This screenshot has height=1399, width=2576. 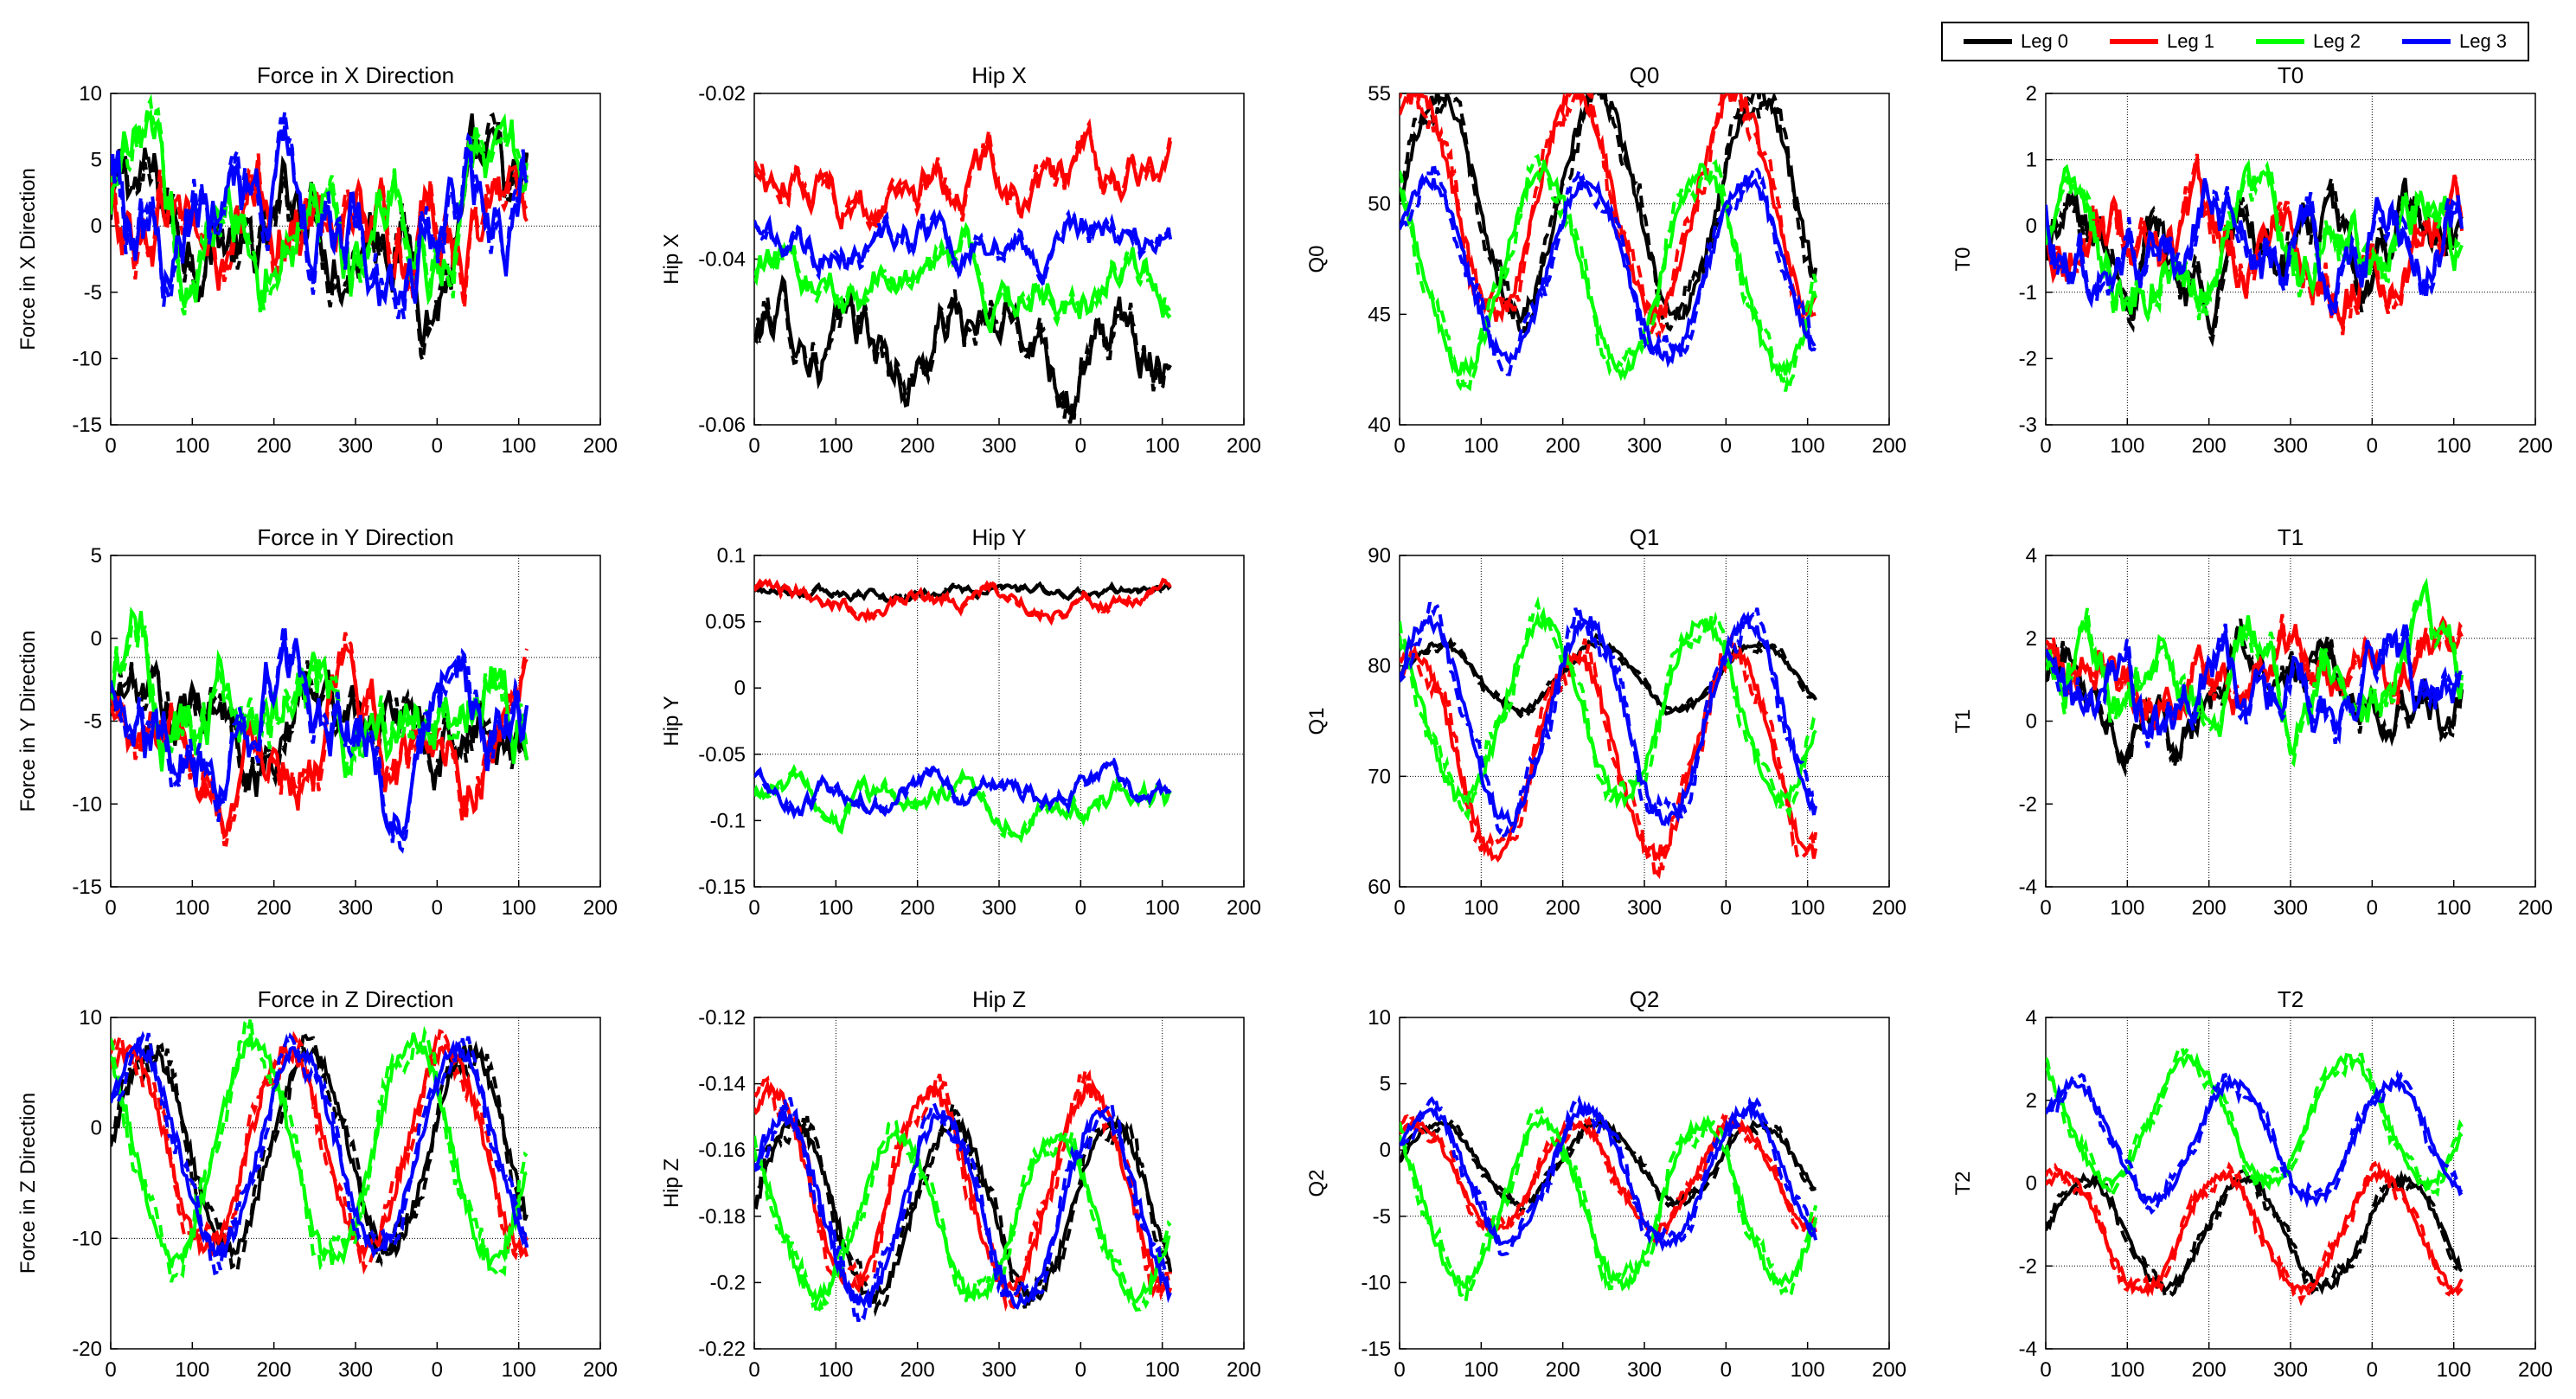 I want to click on panel-9-series-leg-1-dashed, so click(x=320, y=1152).